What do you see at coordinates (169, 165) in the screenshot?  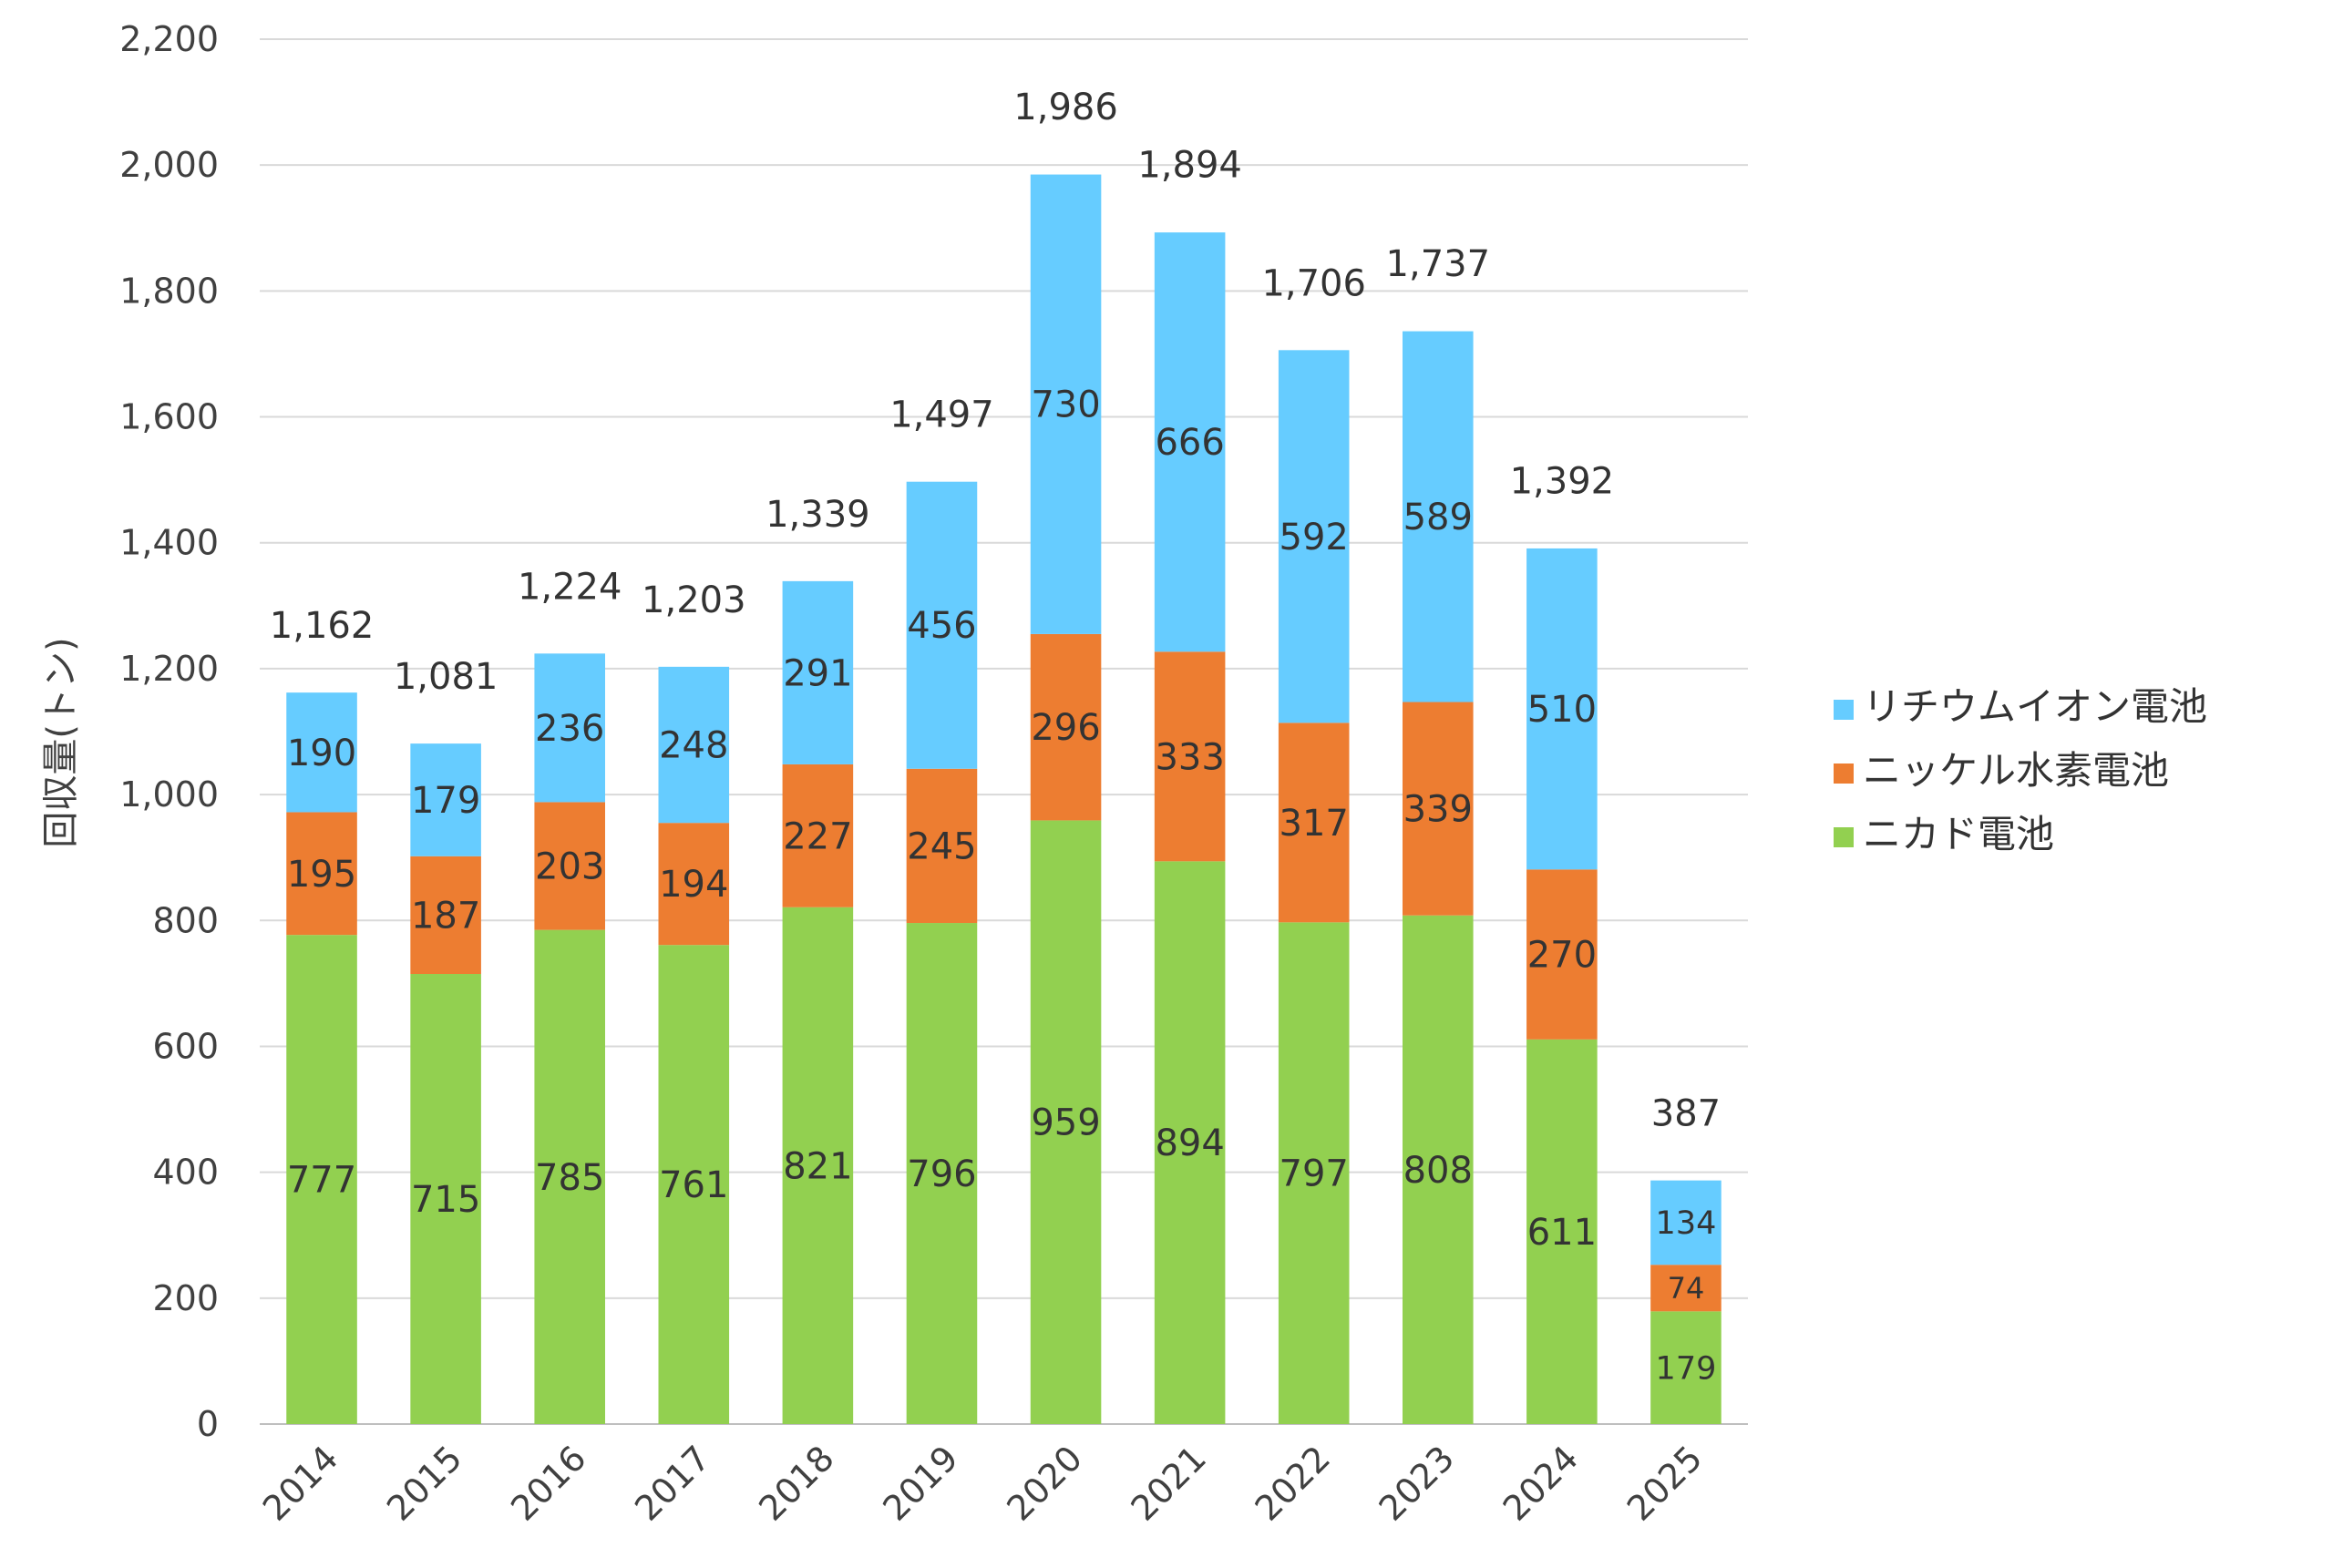 I see `y-tick-label: 2,000` at bounding box center [169, 165].